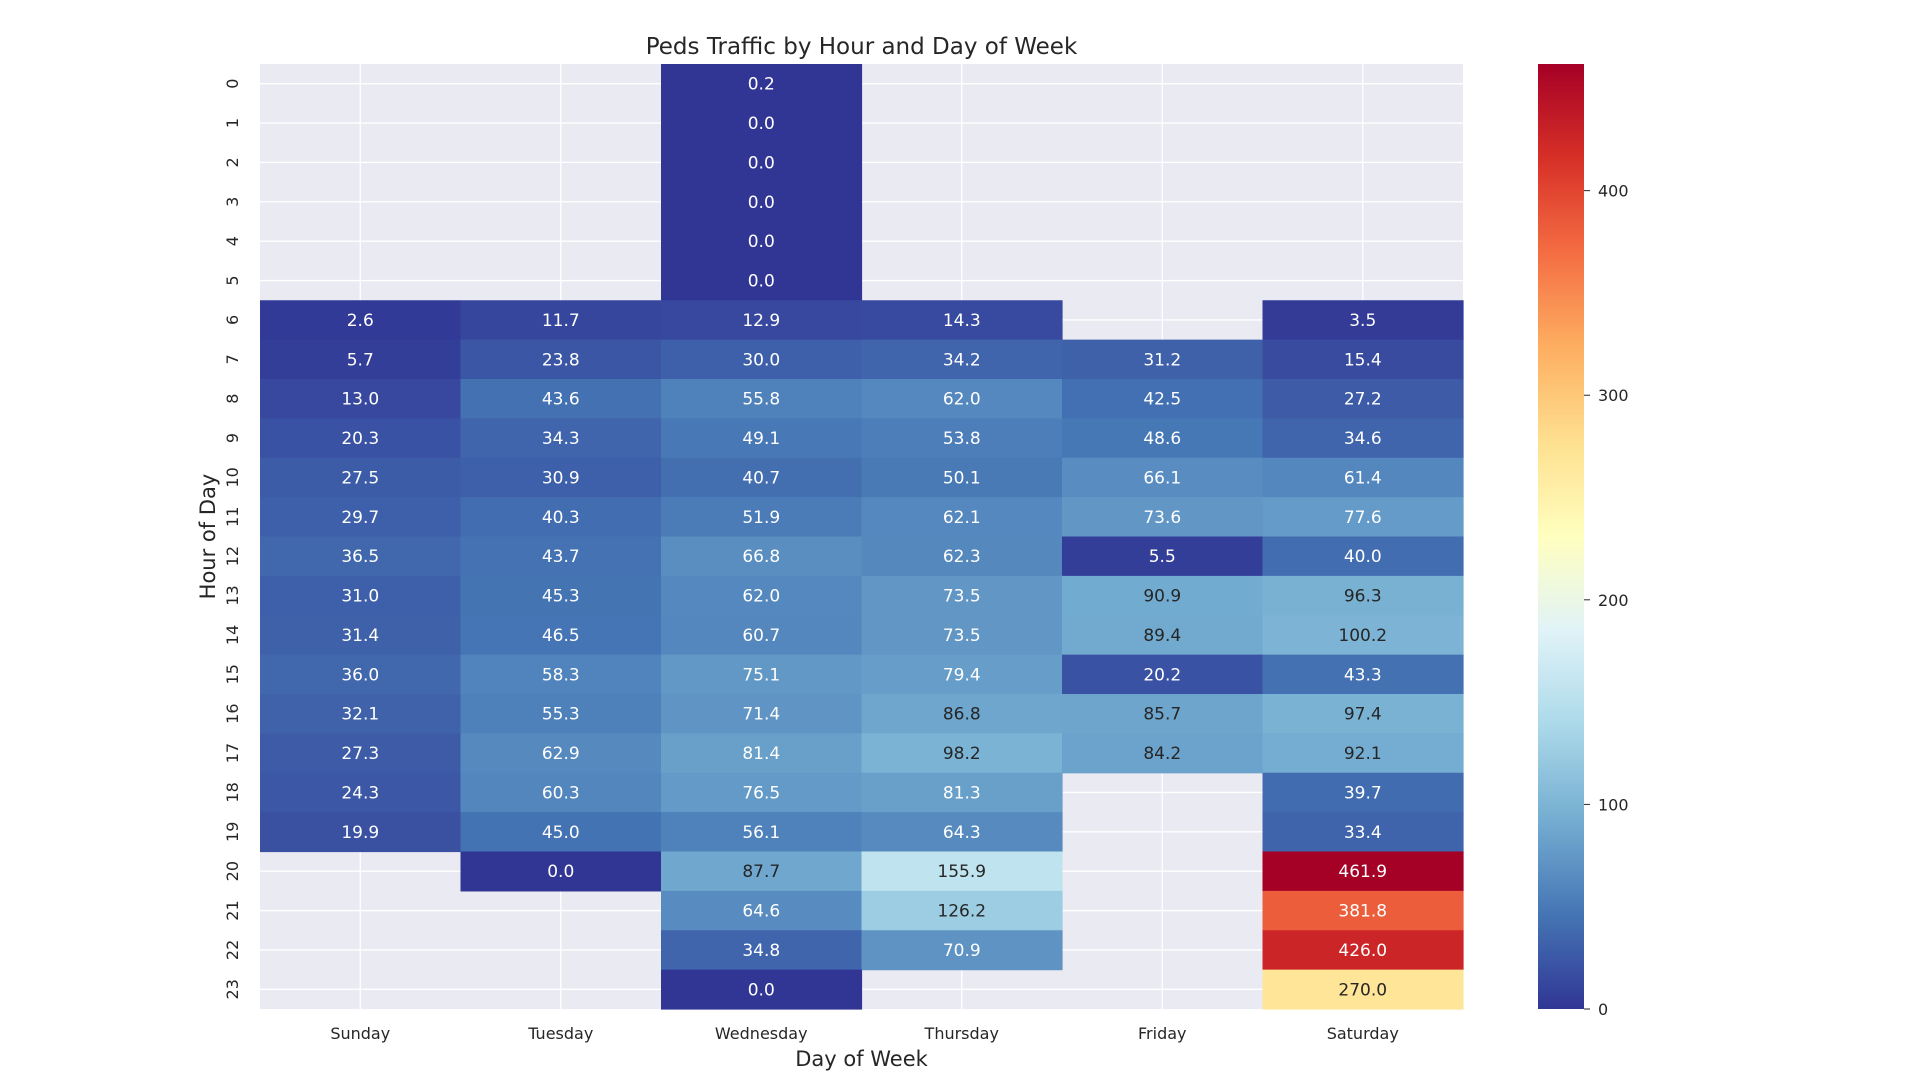 The width and height of the screenshot is (1920, 1080). I want to click on cell-value-label: 24.3, so click(360, 793).